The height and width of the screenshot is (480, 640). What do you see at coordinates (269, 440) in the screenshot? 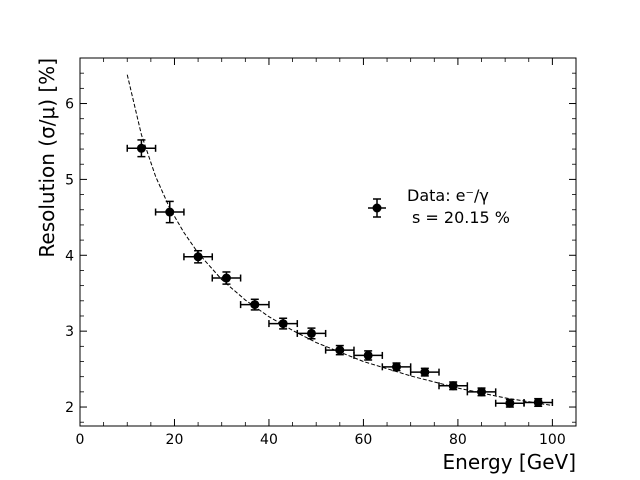
I see `x-tick-label: 40` at bounding box center [269, 440].